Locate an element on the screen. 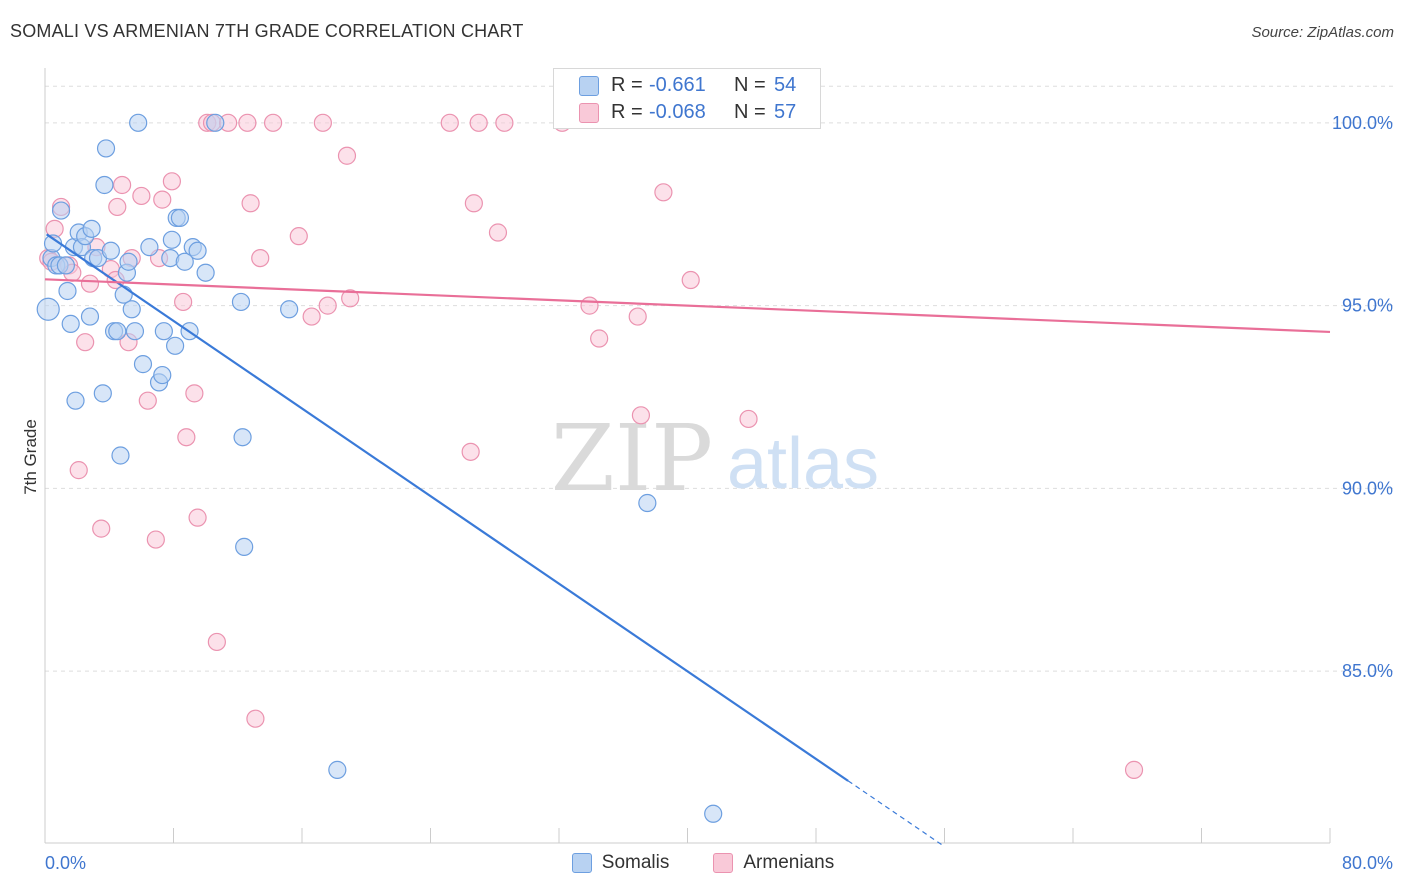  r-value: -0.068 is located at coordinates (677, 112).